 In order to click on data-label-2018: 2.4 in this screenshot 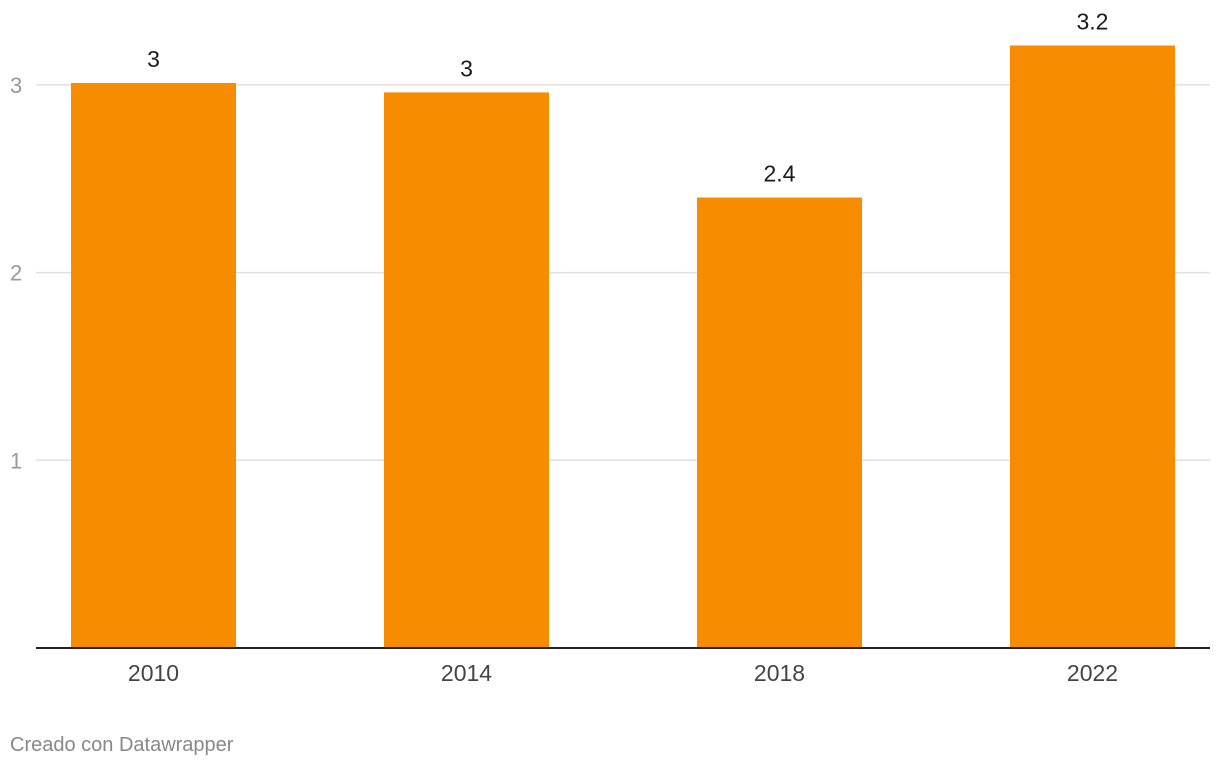, I will do `click(780, 174)`.